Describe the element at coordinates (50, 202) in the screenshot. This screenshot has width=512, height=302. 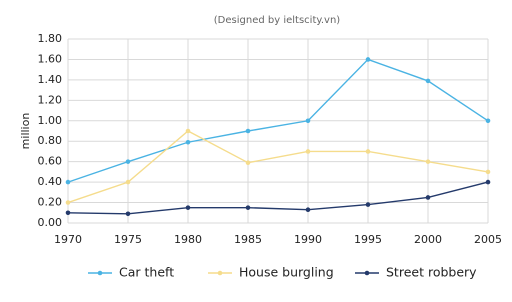
I see `y-tick-label: 0.20` at that location.